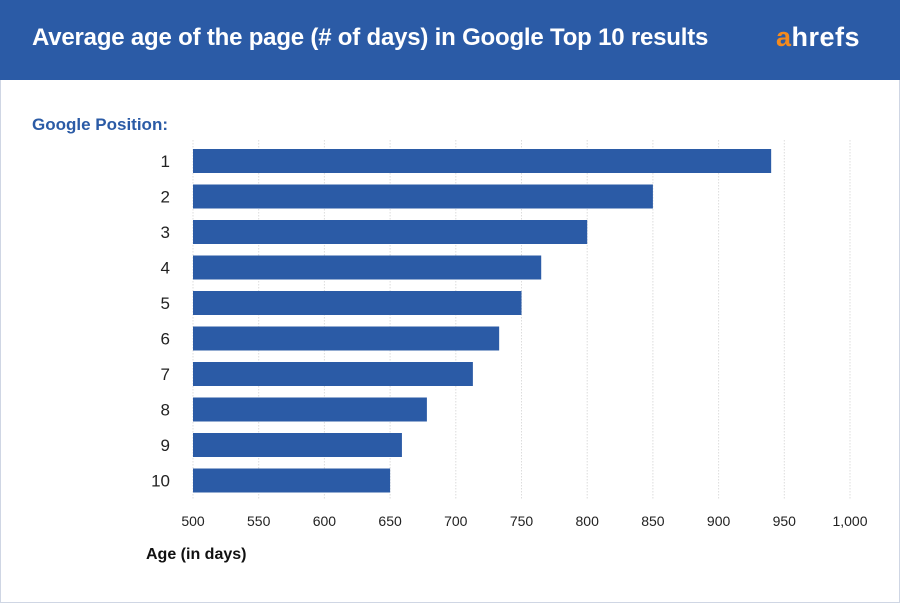 This screenshot has width=900, height=603. What do you see at coordinates (785, 521) in the screenshot?
I see `x-tick-label: 950` at bounding box center [785, 521].